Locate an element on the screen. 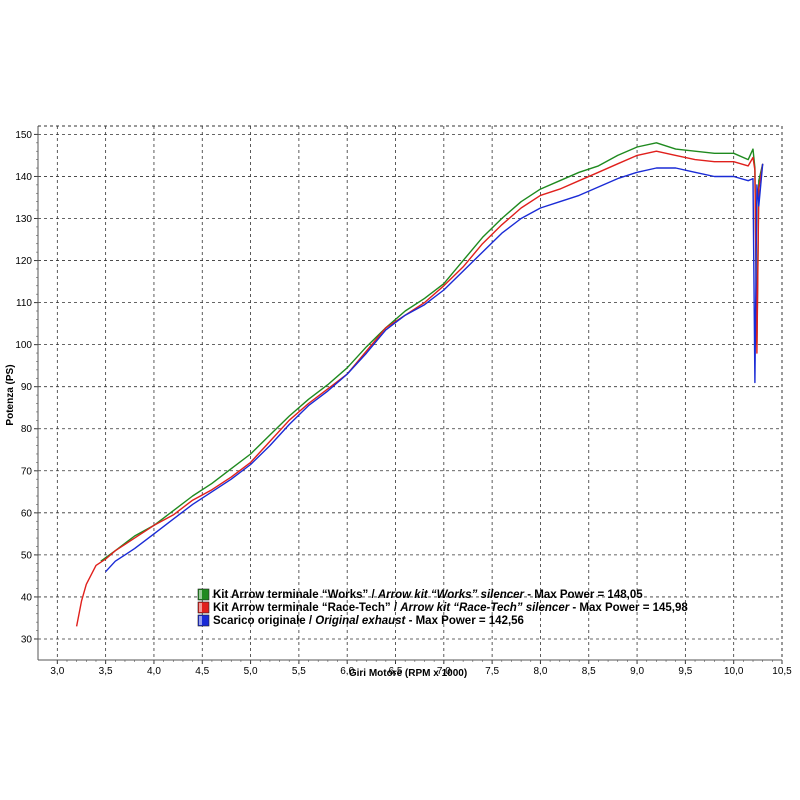 The height and width of the screenshot is (800, 800). legend-prefix: Scarico originale / is located at coordinates (264, 621).